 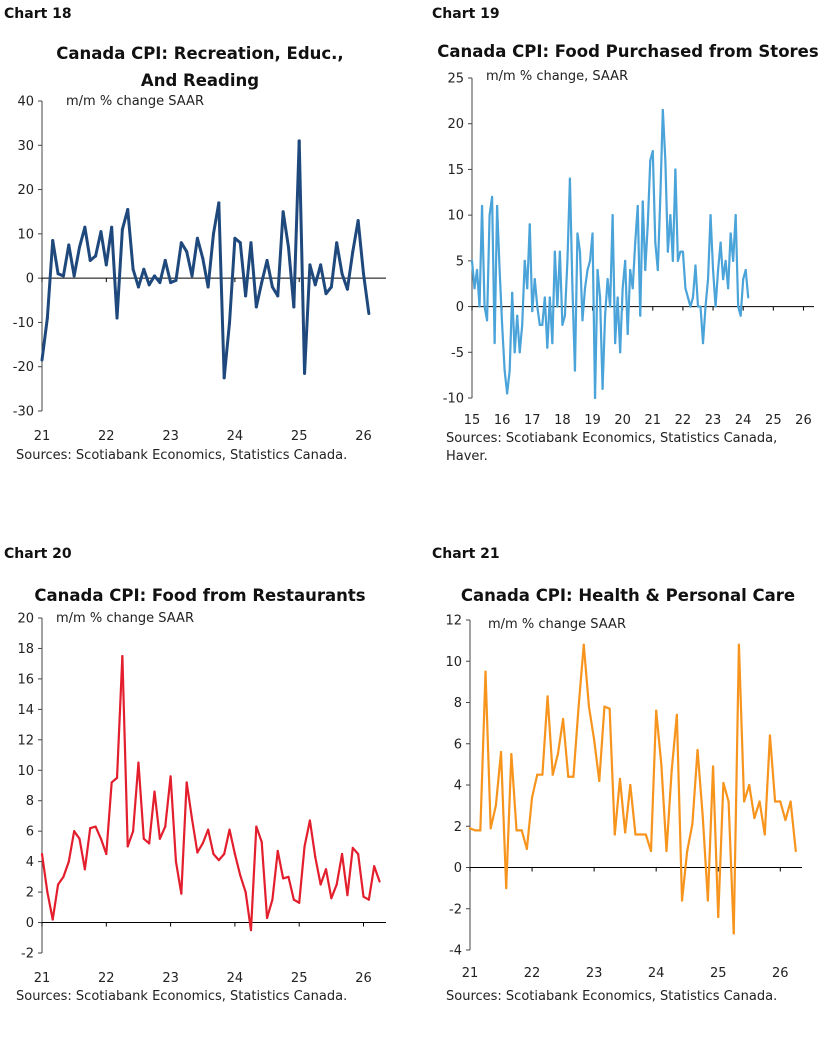 I want to click on x-tick-label: 15, so click(x=472, y=420).